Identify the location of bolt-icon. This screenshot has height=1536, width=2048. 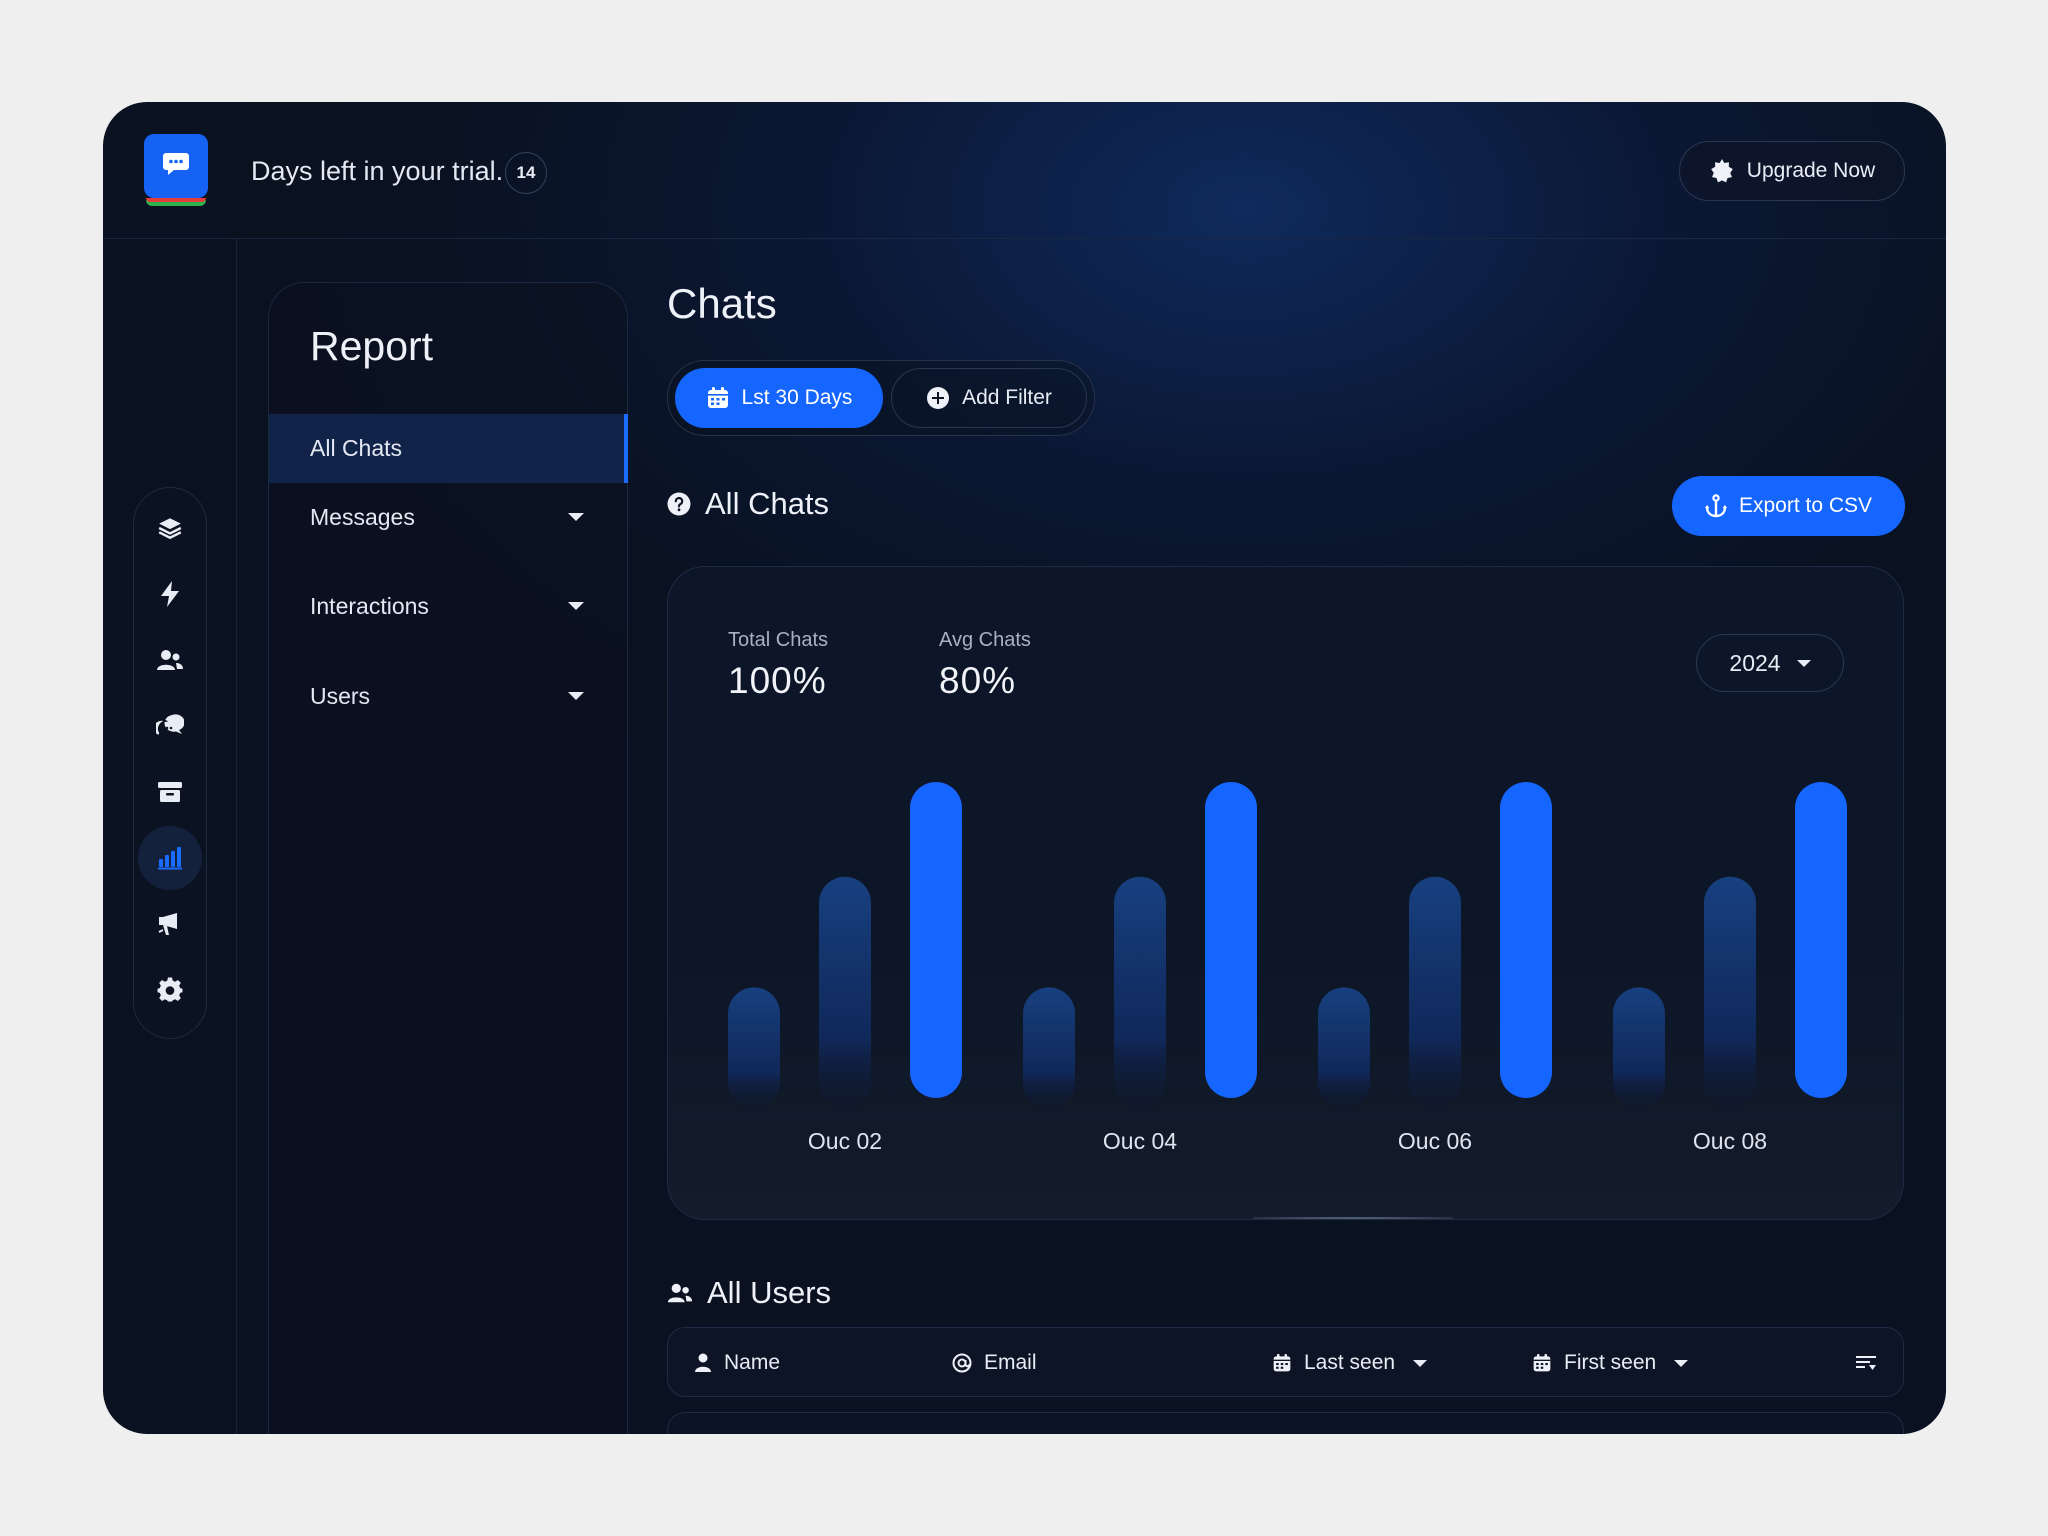
(170, 594).